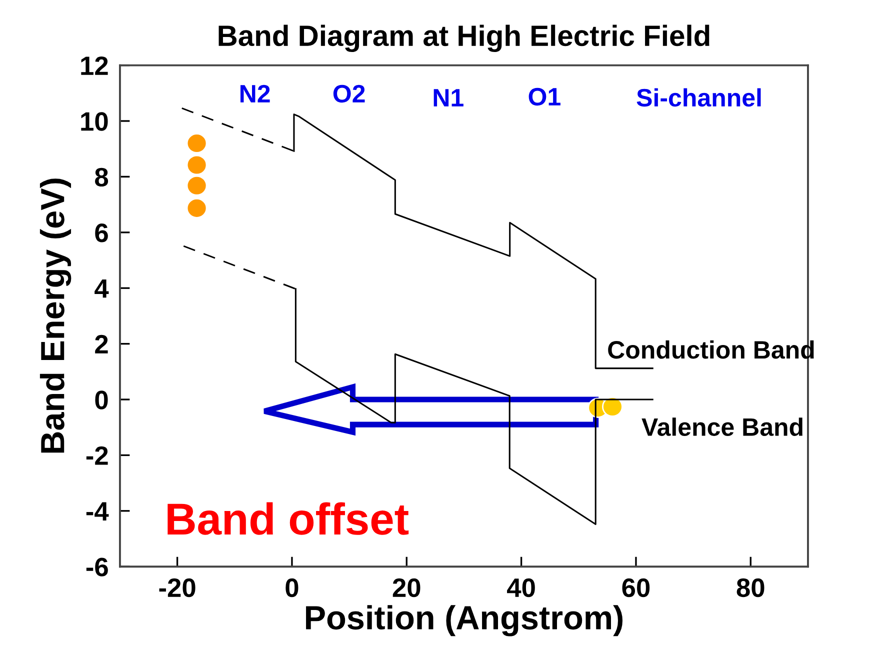 This screenshot has height=657, width=875. I want to click on annotation: O1, so click(544, 97).